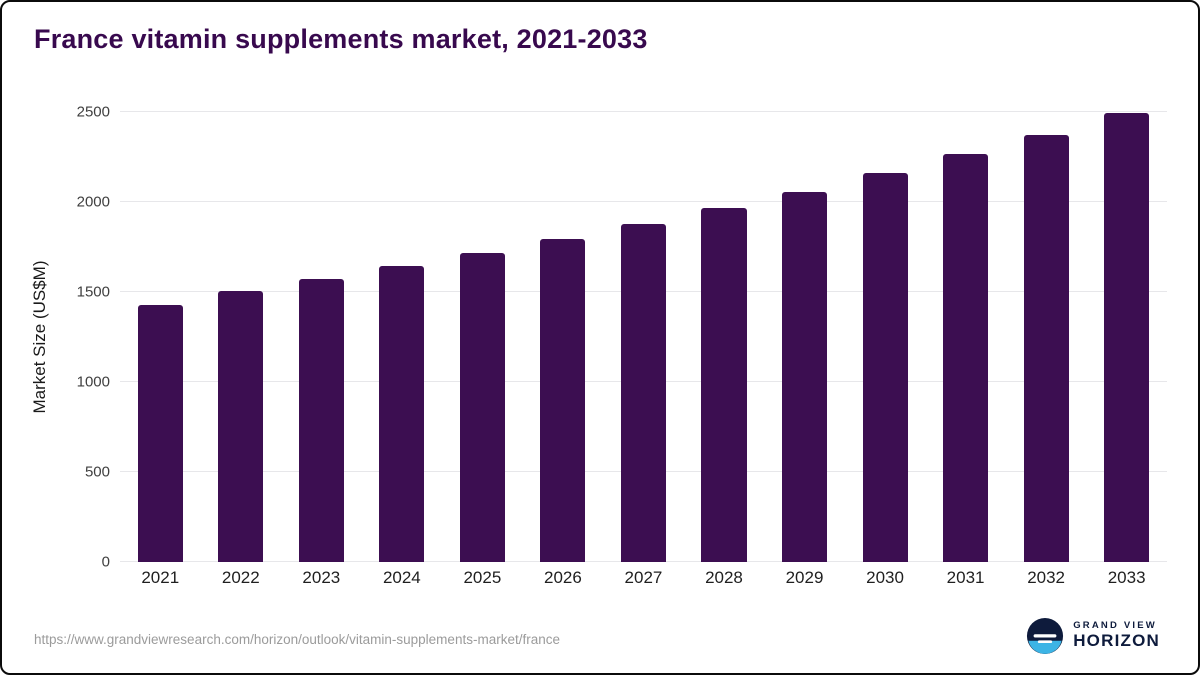 Image resolution: width=1200 pixels, height=675 pixels. What do you see at coordinates (39, 337) in the screenshot?
I see `y-axis-title: Market Size (US$M)` at bounding box center [39, 337].